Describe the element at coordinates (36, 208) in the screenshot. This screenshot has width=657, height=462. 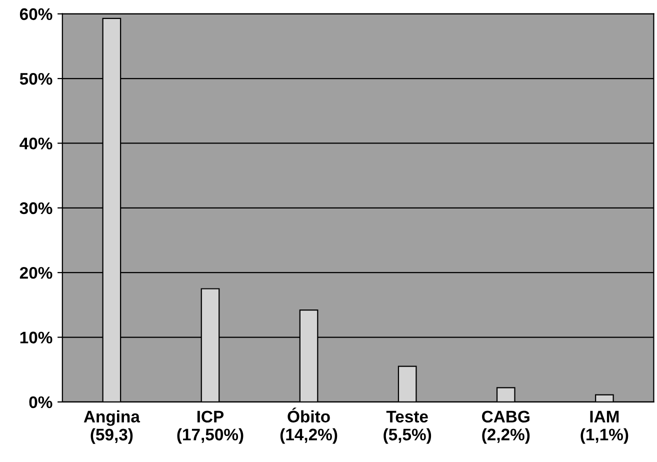
I see `y-tick-label: 30%` at that location.